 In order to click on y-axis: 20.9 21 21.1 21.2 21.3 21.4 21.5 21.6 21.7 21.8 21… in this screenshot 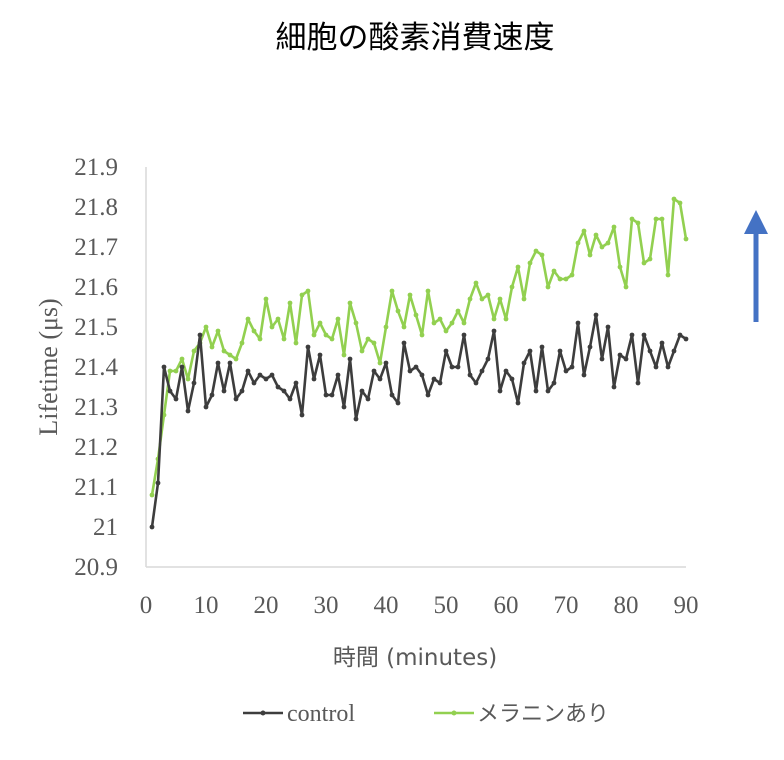, I will do `click(110, 367)`.